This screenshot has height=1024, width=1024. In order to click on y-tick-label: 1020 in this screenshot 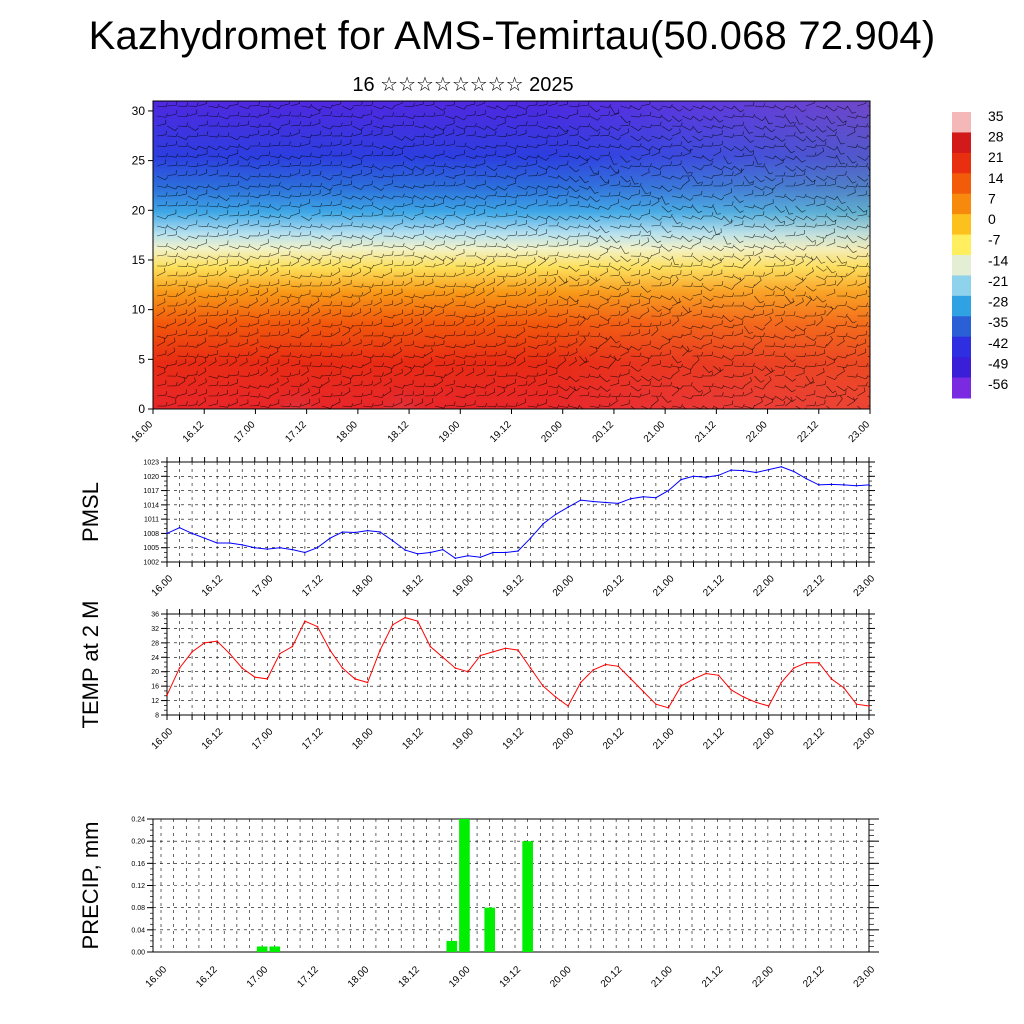, I will do `click(151, 477)`.